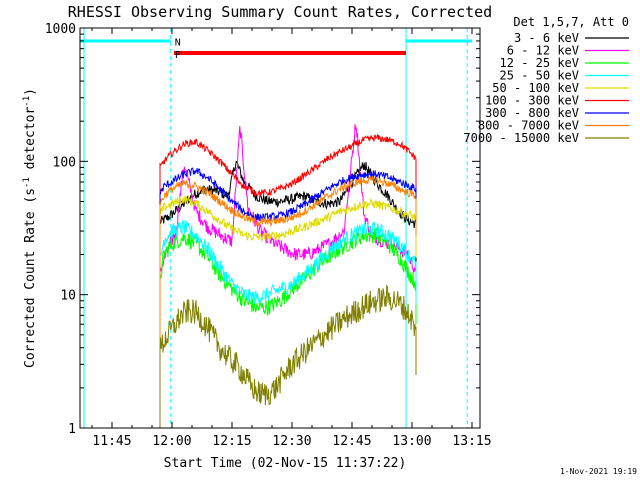 Image resolution: width=640 pixels, height=480 pixels. What do you see at coordinates (285, 463) in the screenshot?
I see `x-axis-label: Start Time (02-Nov-15 11:37:22)` at bounding box center [285, 463].